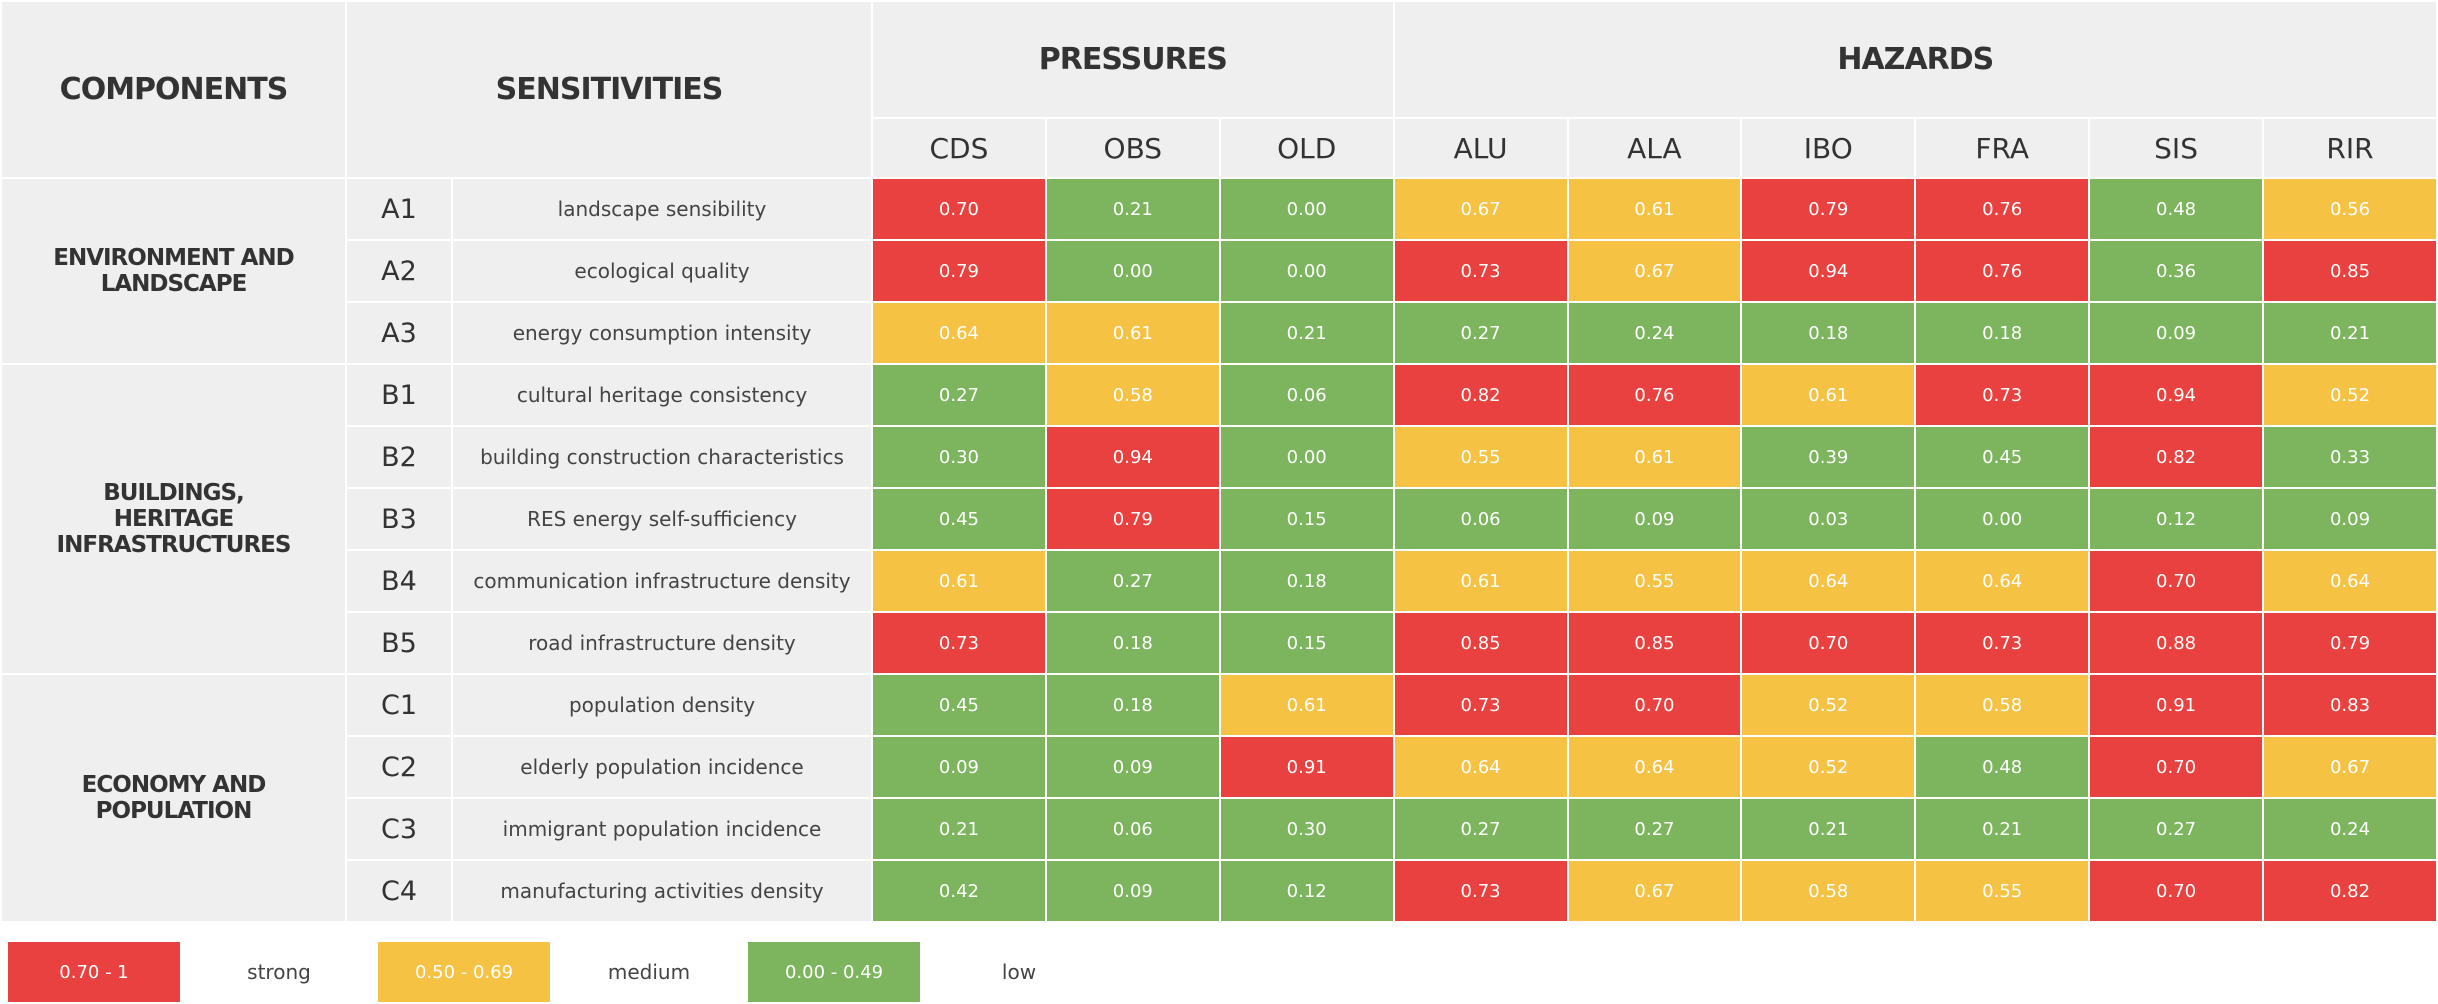  Describe the element at coordinates (399, 767) in the screenshot. I see `row-code: C2` at that location.